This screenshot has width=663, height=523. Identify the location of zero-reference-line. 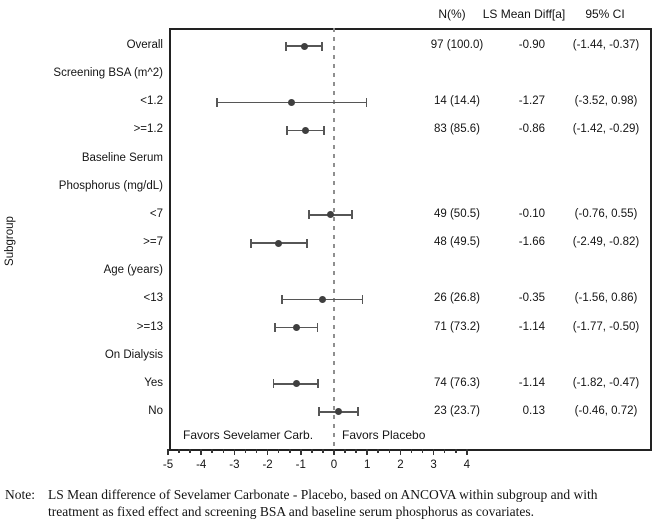
(334, 238).